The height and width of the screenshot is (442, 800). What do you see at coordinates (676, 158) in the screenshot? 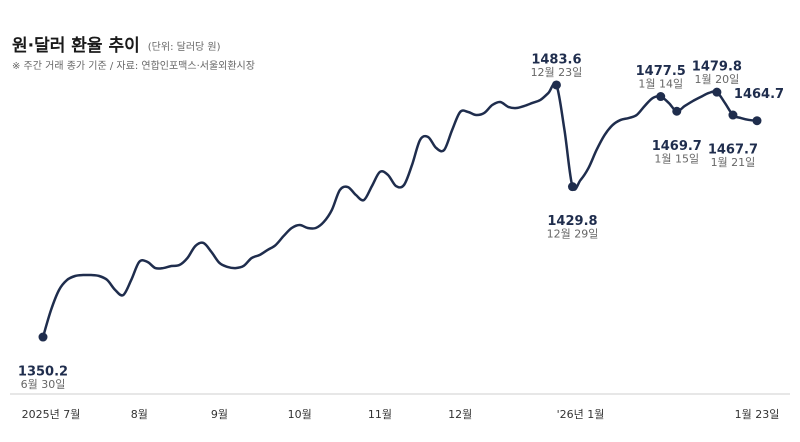
I see `date-label: 1월 15일` at bounding box center [676, 158].